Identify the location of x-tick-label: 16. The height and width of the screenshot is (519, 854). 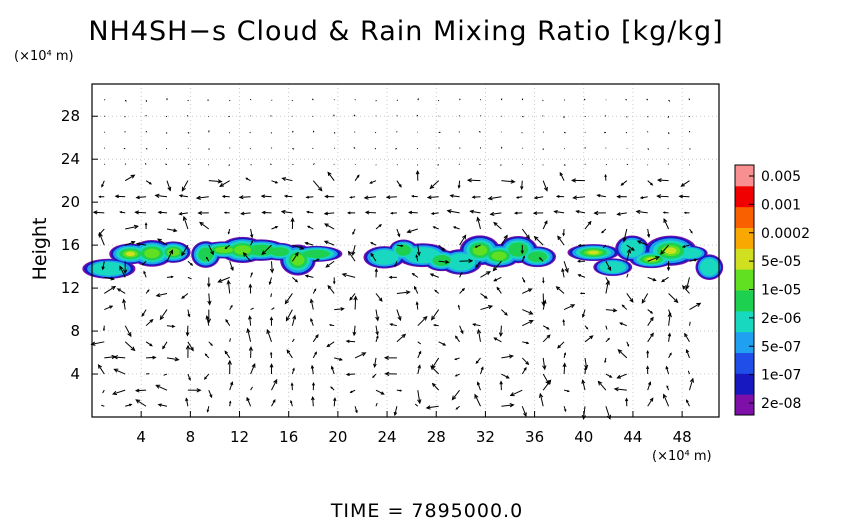
(288, 437).